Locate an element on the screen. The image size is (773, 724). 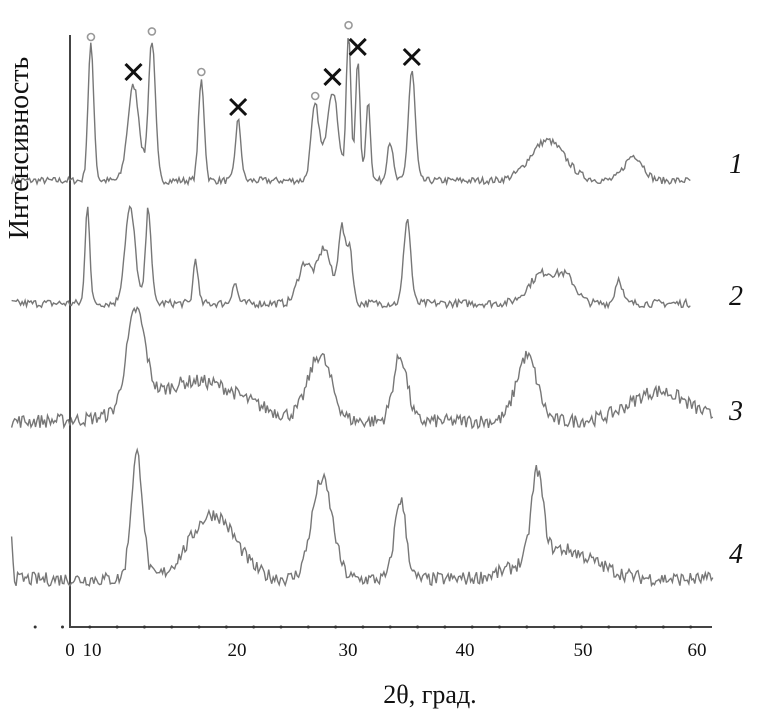
x-tick-label: 60 is located at coordinates (697, 650).